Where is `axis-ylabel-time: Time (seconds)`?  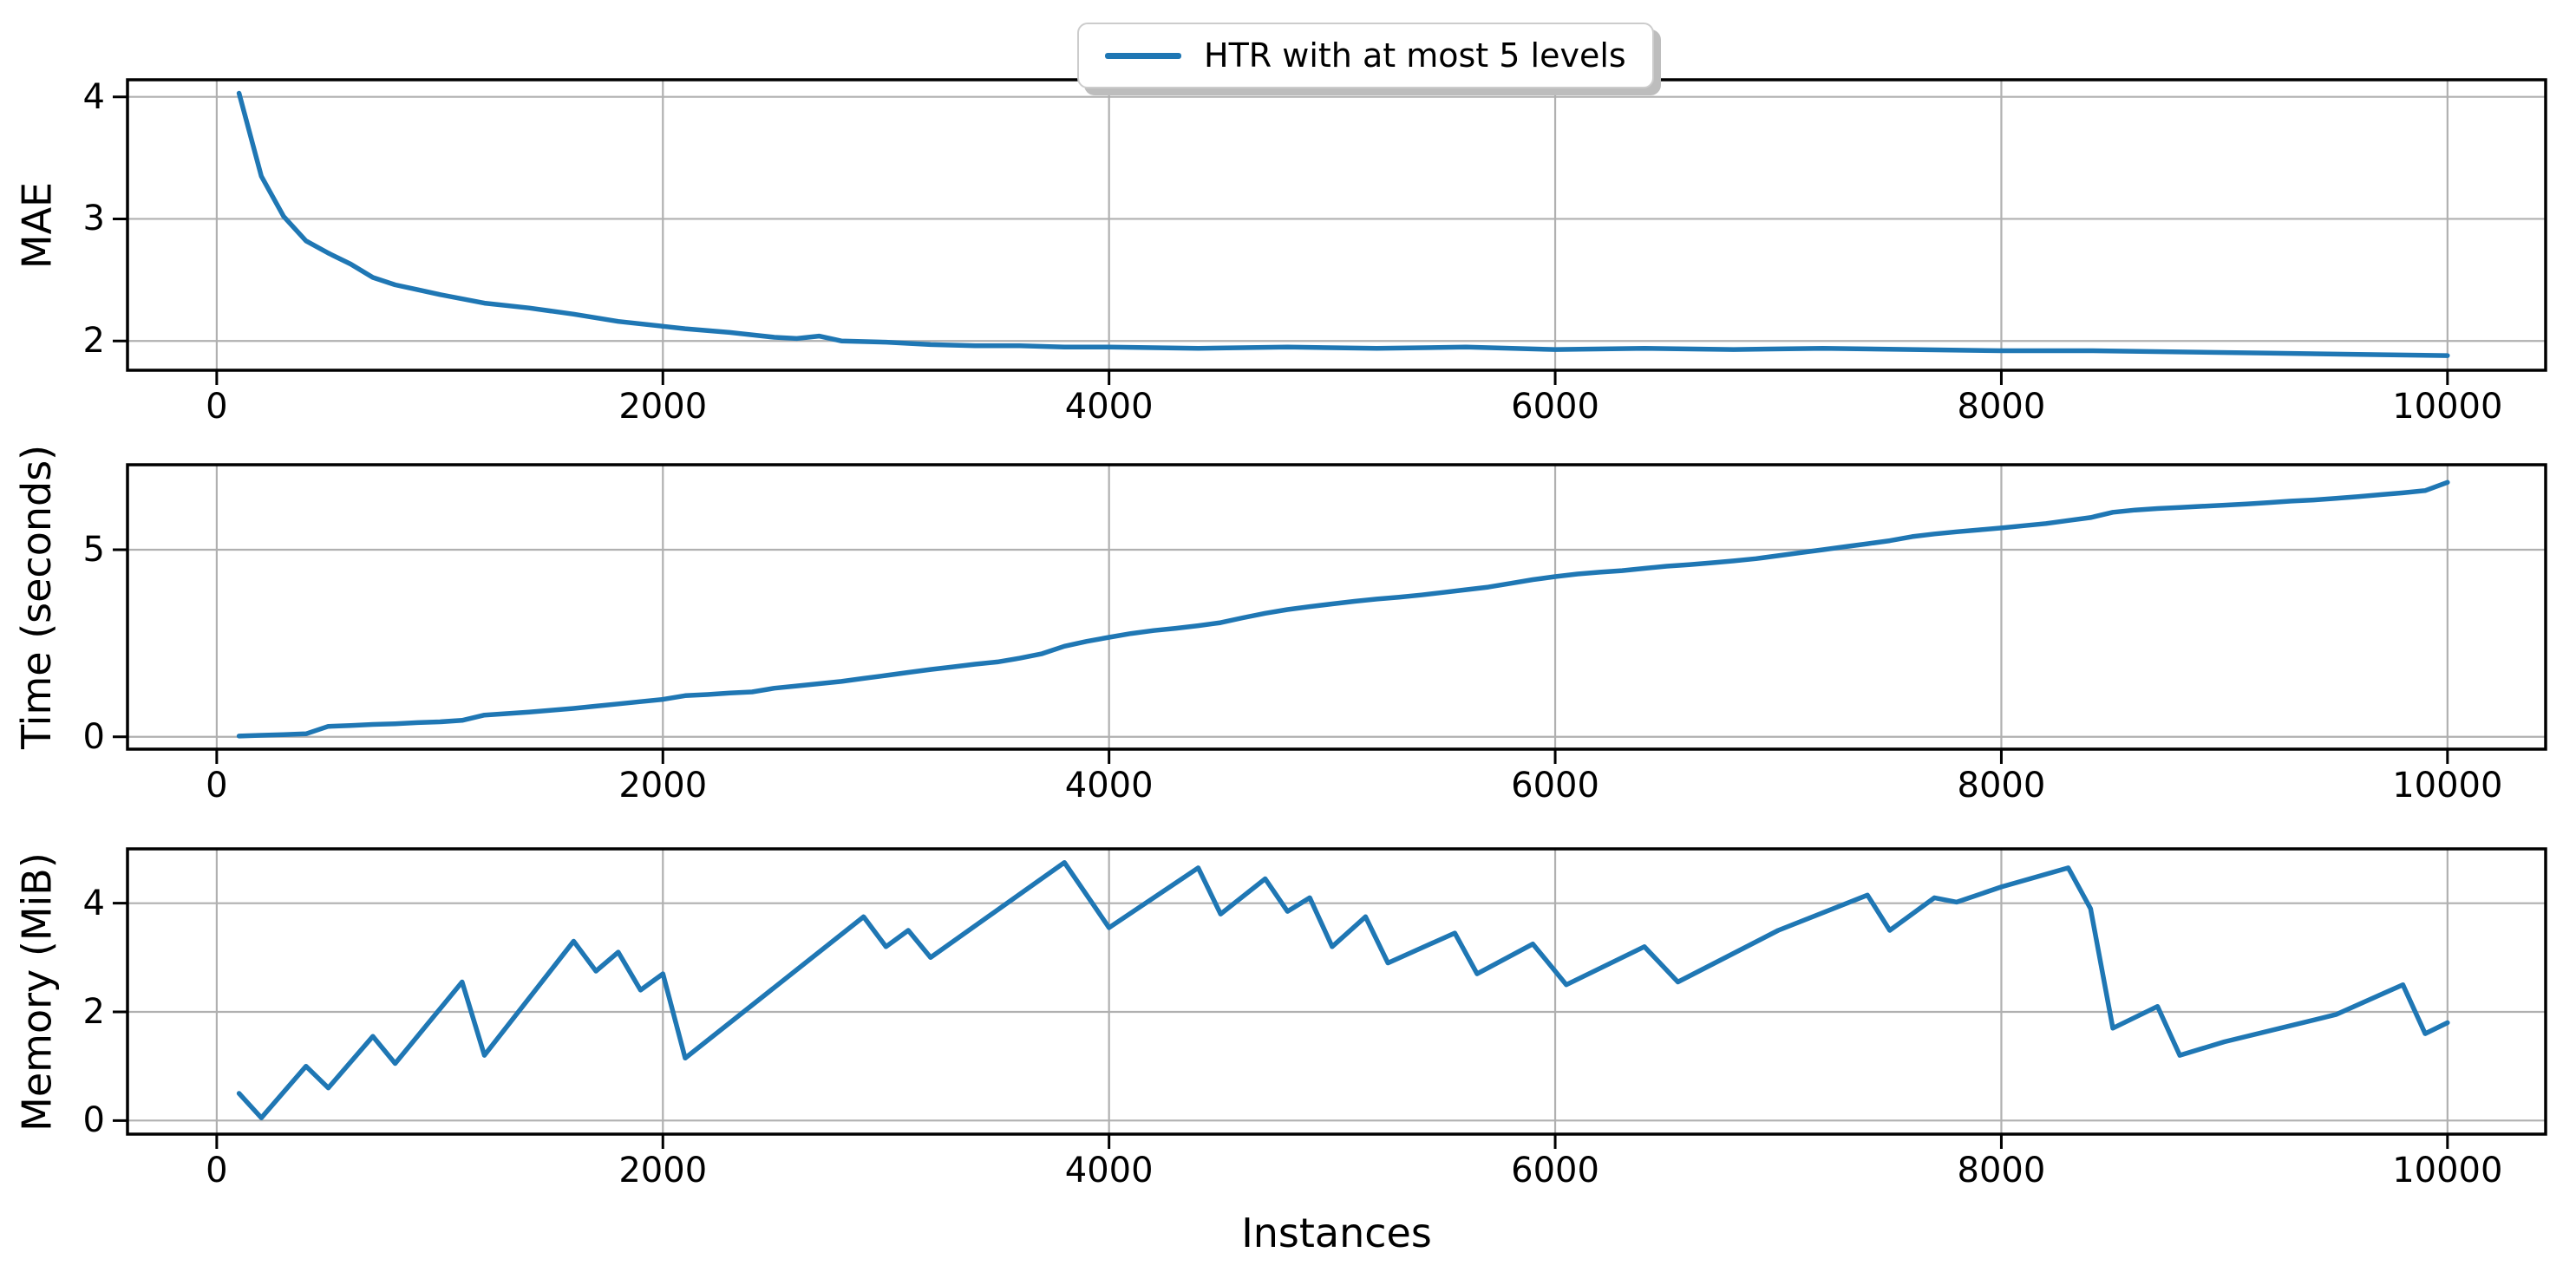 axis-ylabel-time: Time (seconds) is located at coordinates (36, 596).